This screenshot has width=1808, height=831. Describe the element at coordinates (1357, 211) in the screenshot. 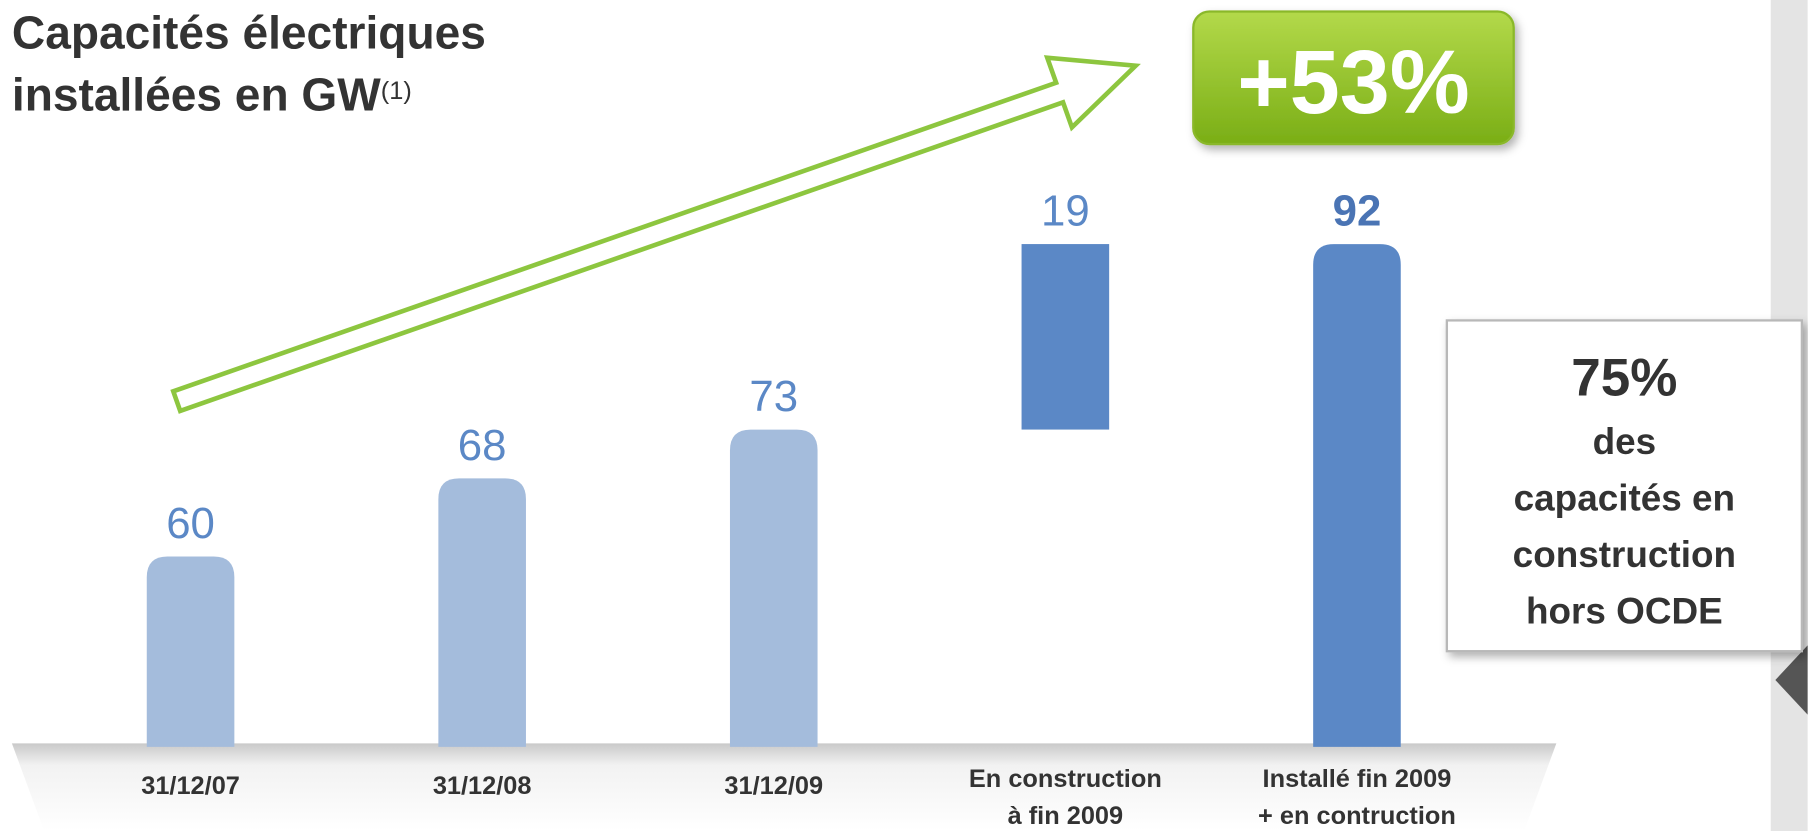

I see `value-label: 92` at that location.